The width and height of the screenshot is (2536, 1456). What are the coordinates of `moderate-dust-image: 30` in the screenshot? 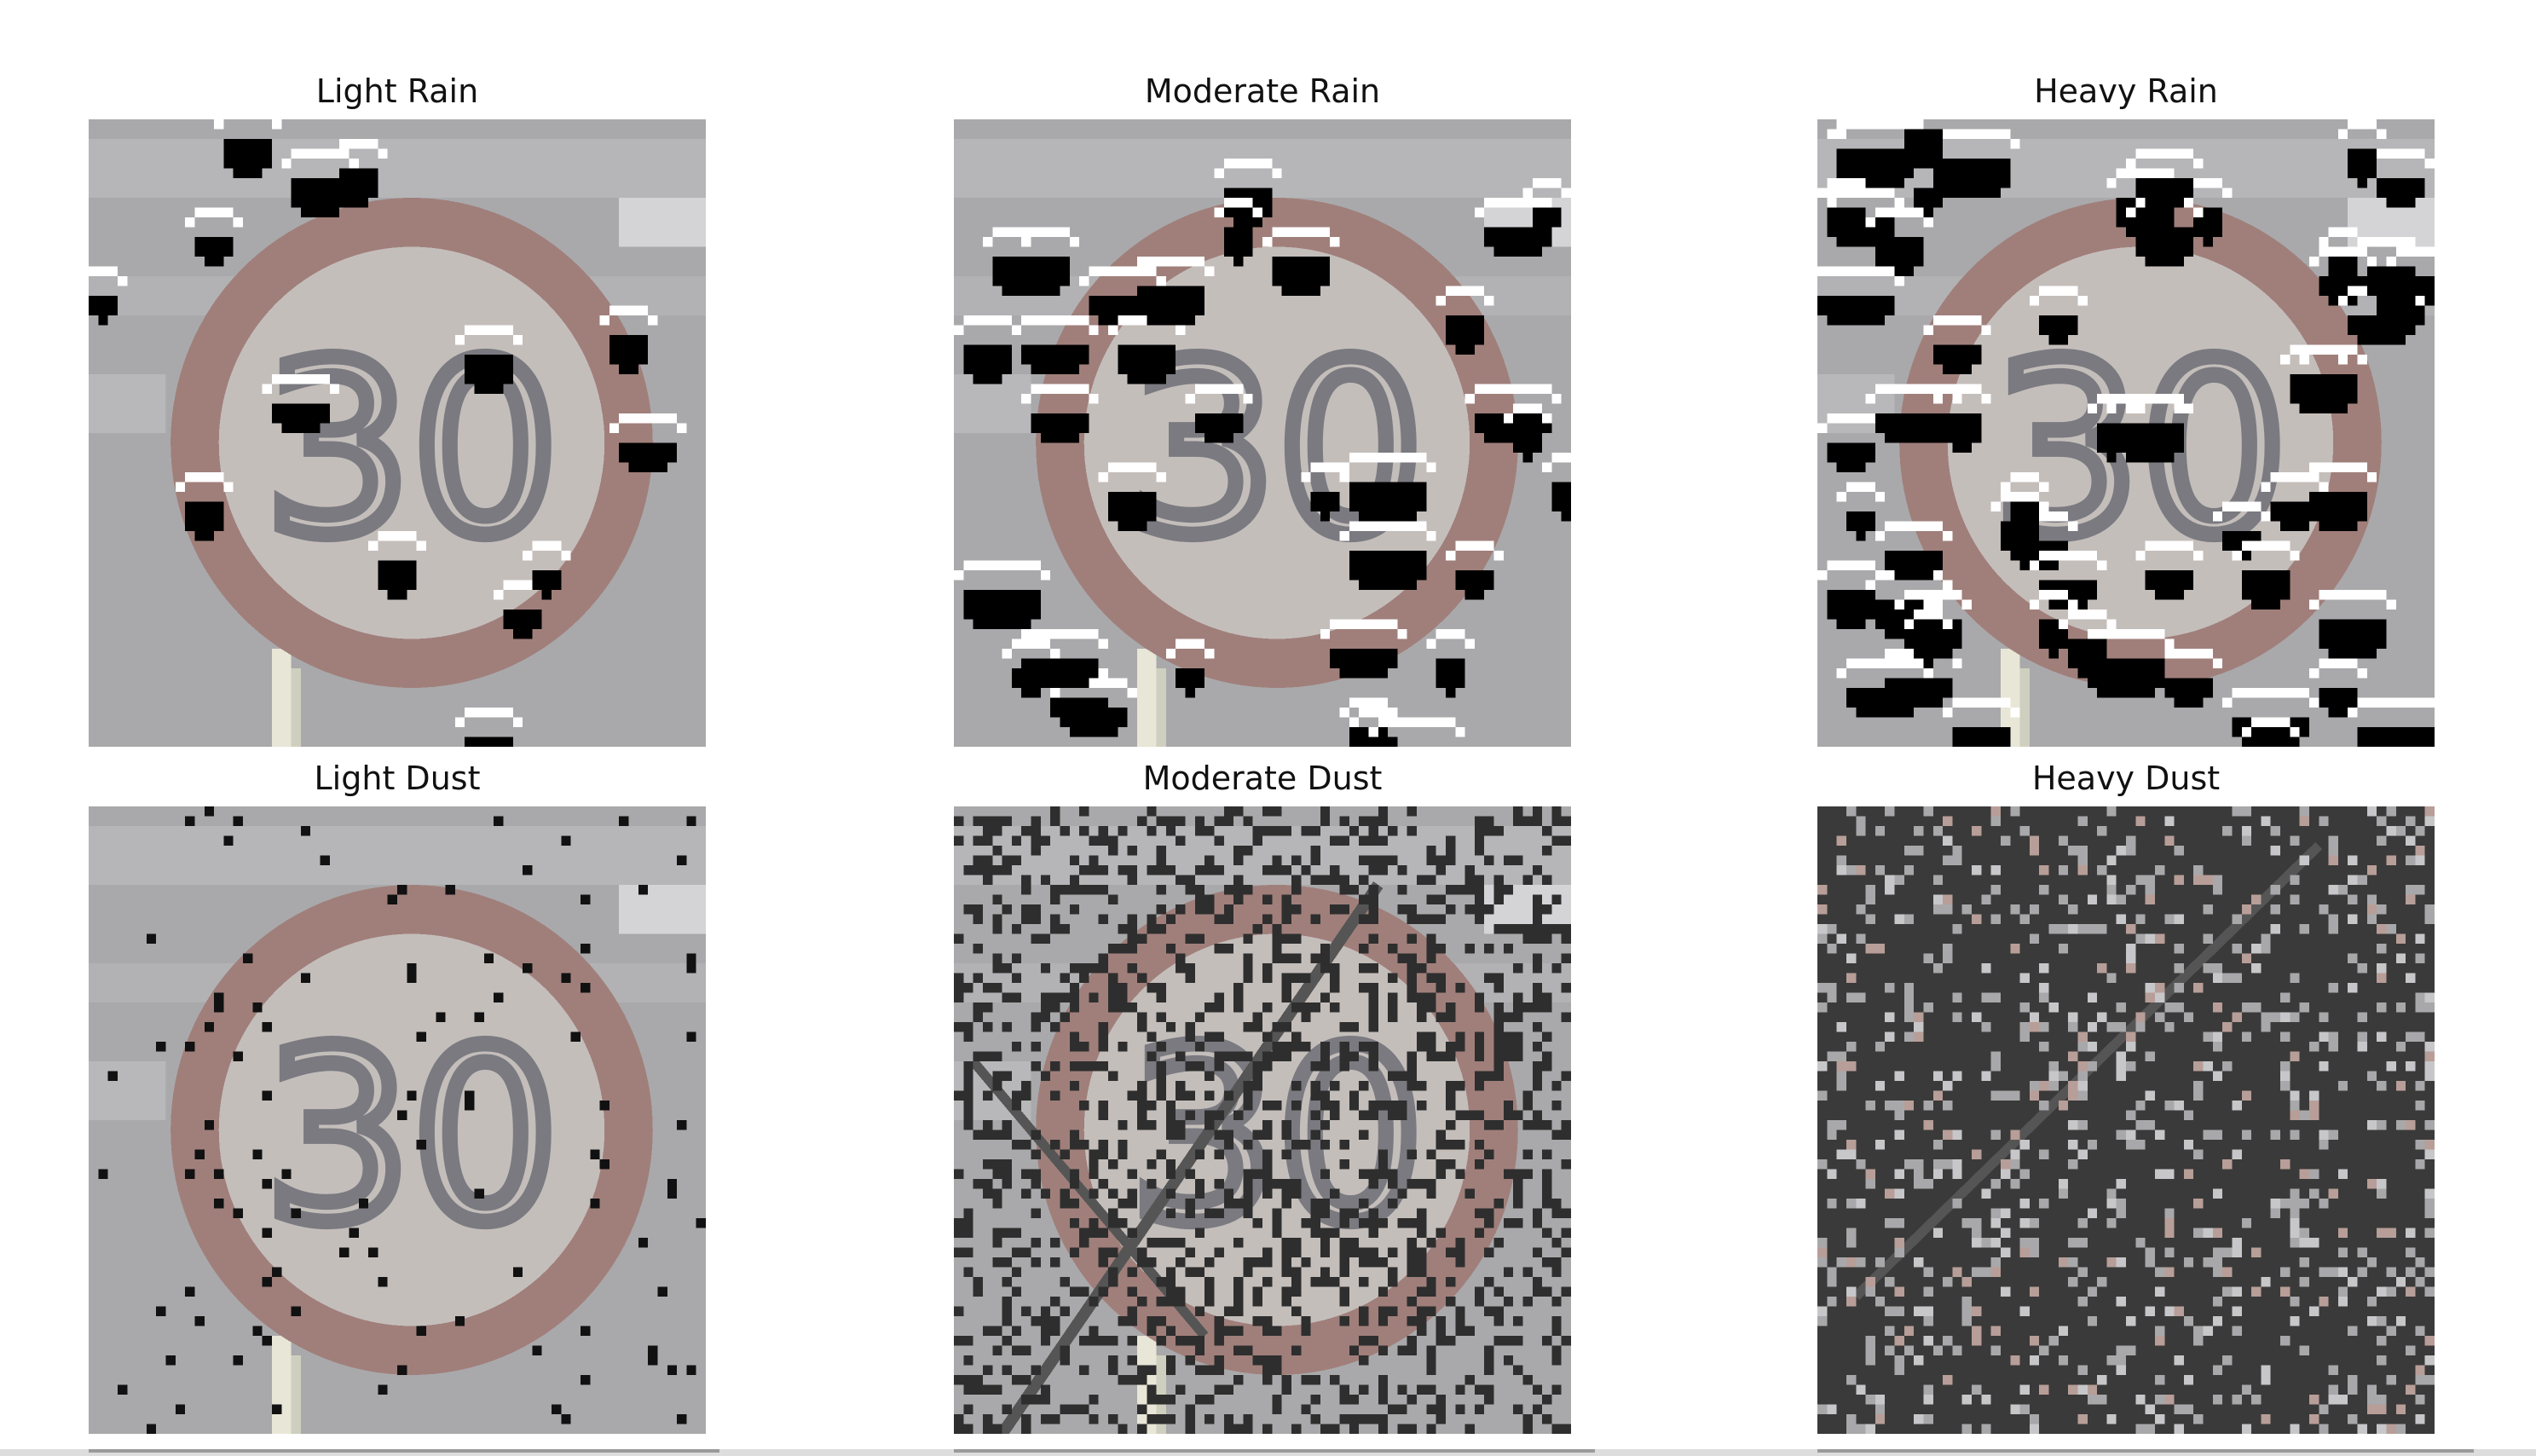 It's located at (1262, 1120).